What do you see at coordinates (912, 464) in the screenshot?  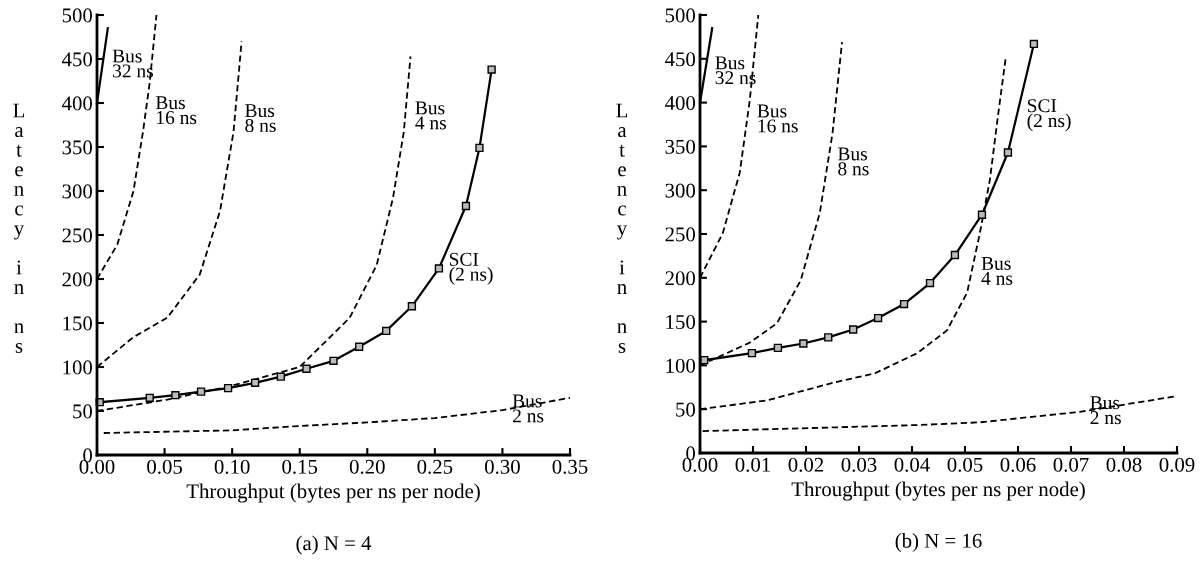 I see `x-tick-label: 0.04` at bounding box center [912, 464].